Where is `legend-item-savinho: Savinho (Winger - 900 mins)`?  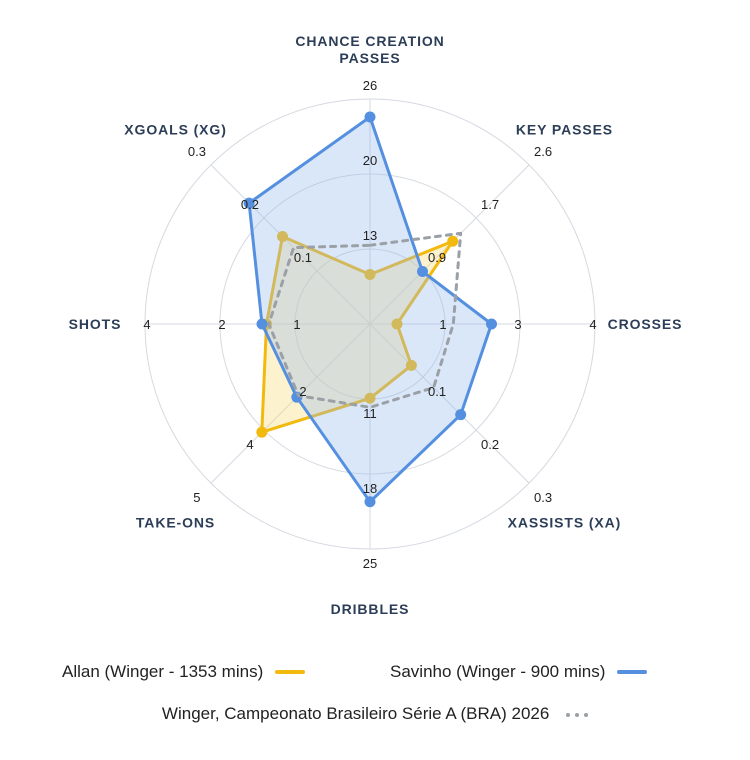 legend-item-savinho: Savinho (Winger - 900 mins) is located at coordinates (519, 672).